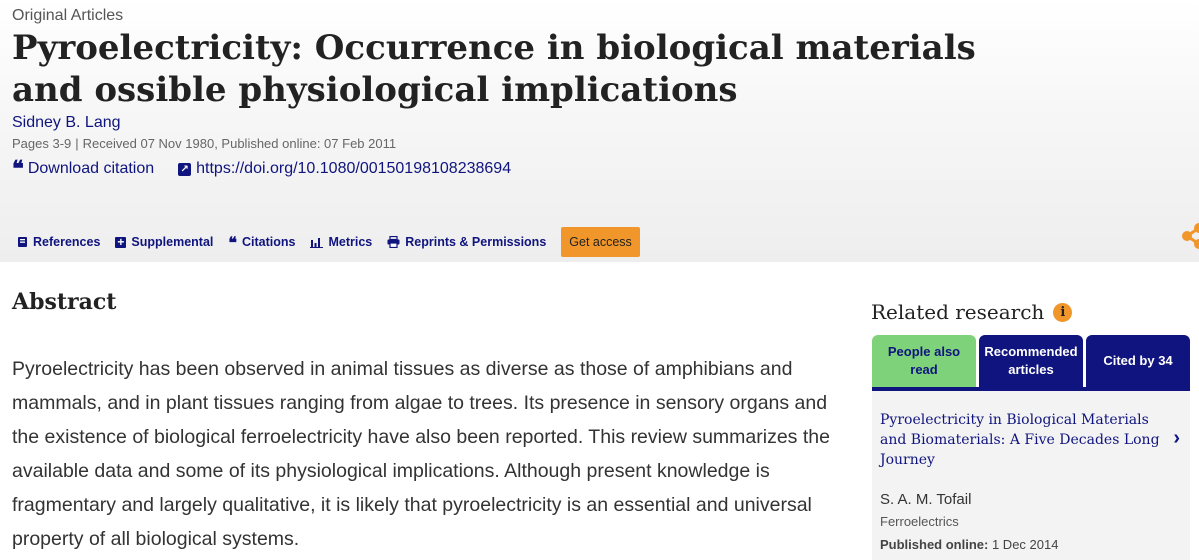 Image resolution: width=1199 pixels, height=560 pixels. I want to click on received-text: Received 07 Nov 1980, so click(148, 143).